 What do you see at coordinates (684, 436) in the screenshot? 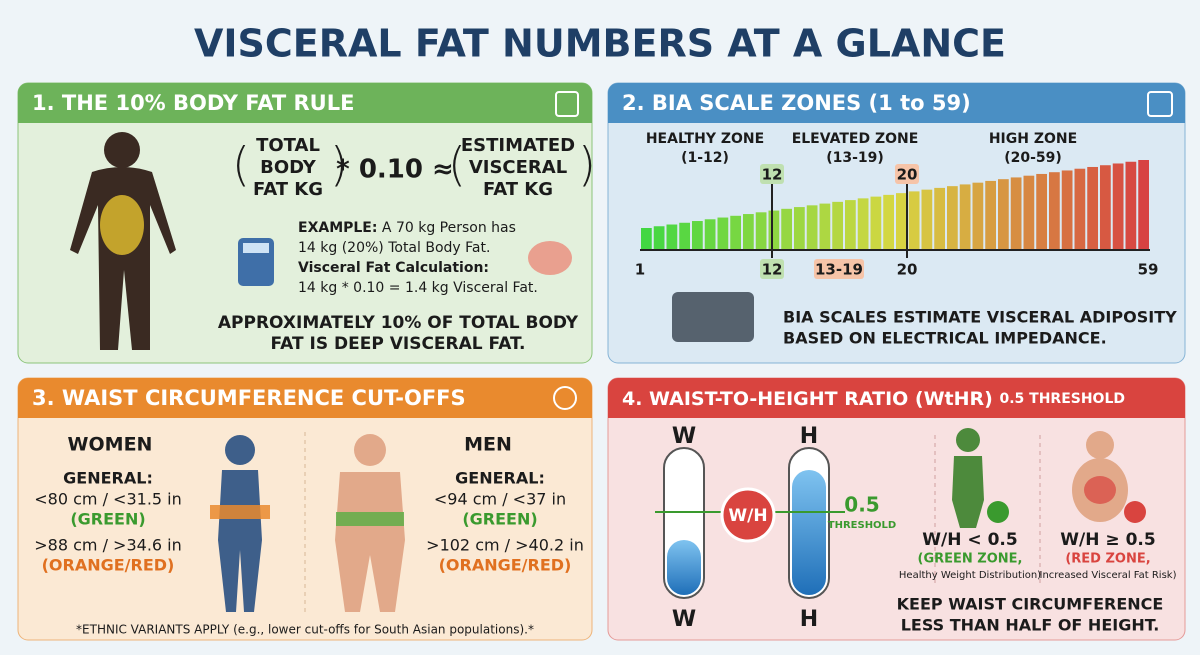
I see `tube-label: W` at bounding box center [684, 436].